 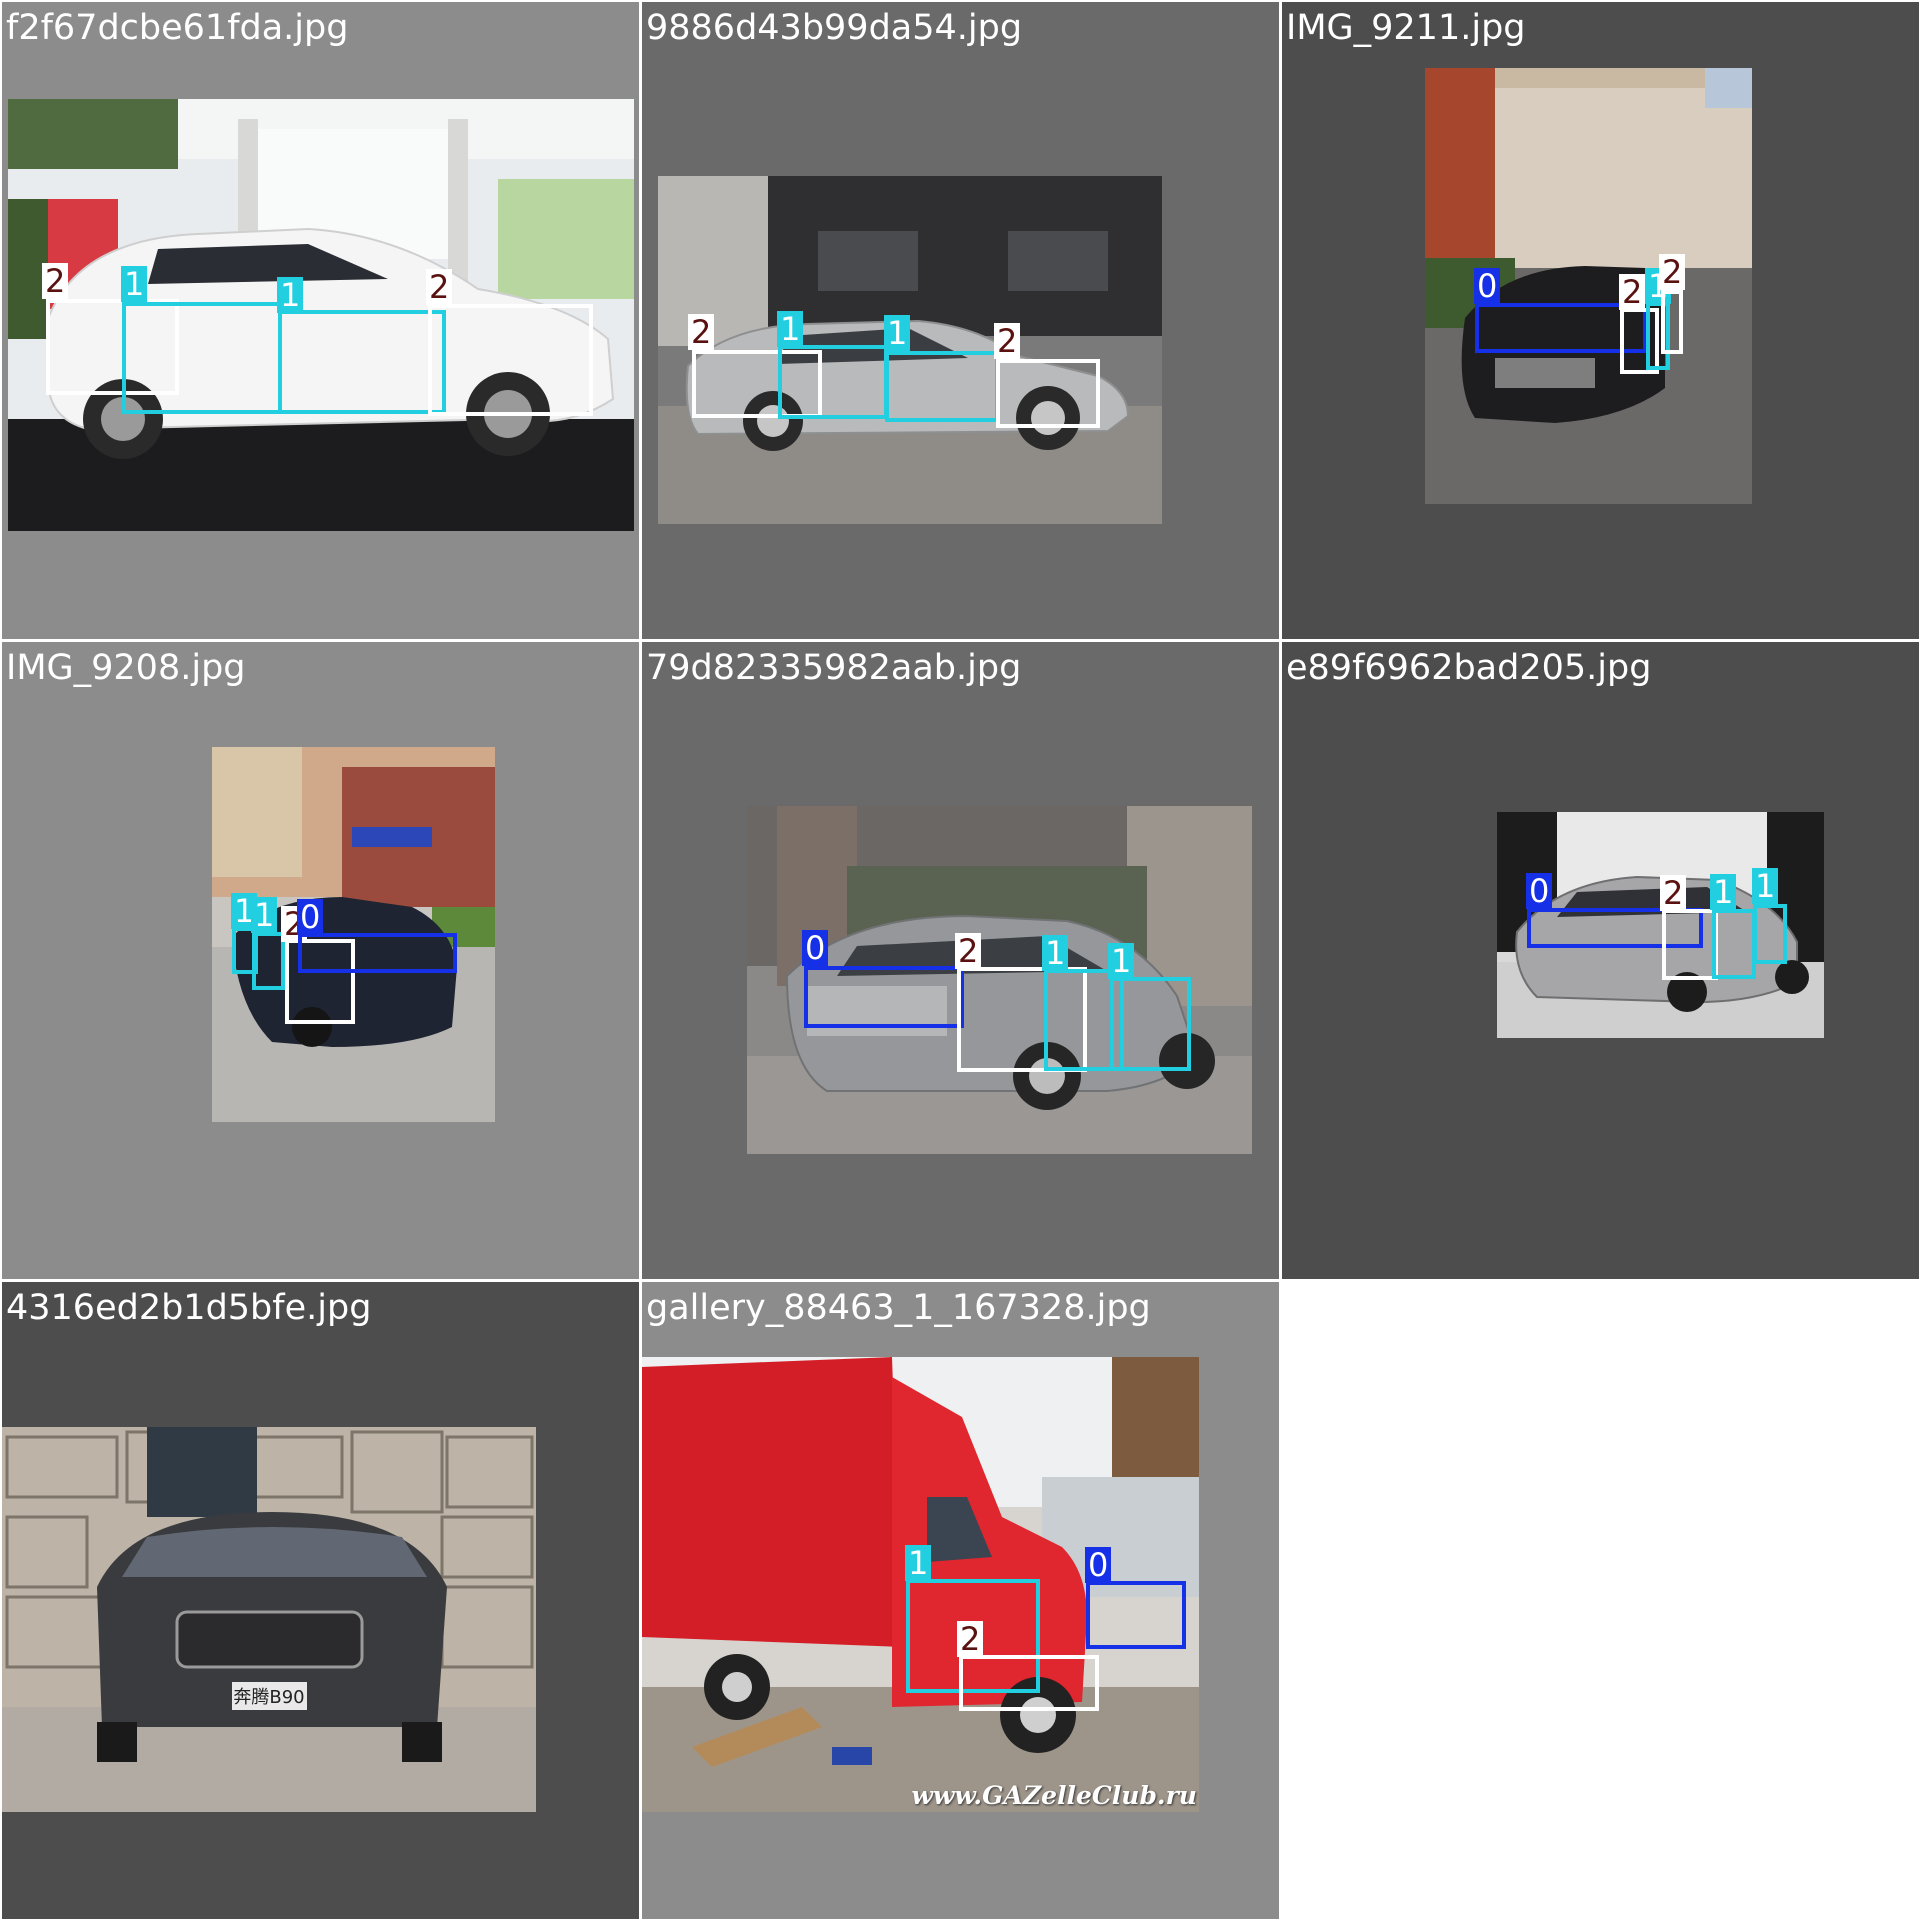 I want to click on tile-filename: IMG_9208.jpg, so click(x=126, y=668).